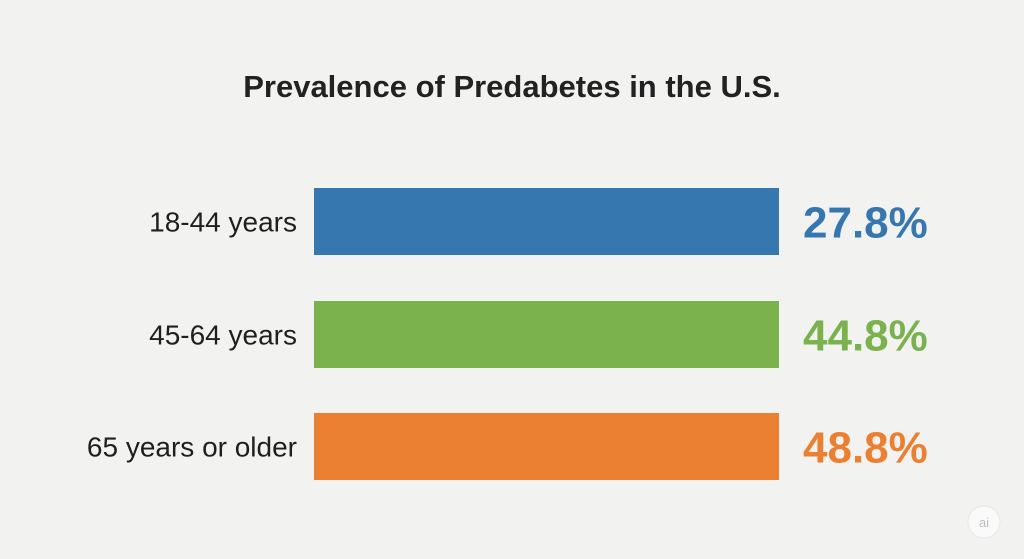 Image resolution: width=1024 pixels, height=559 pixels. Describe the element at coordinates (223, 335) in the screenshot. I see `category-label: 45-64 years` at that location.